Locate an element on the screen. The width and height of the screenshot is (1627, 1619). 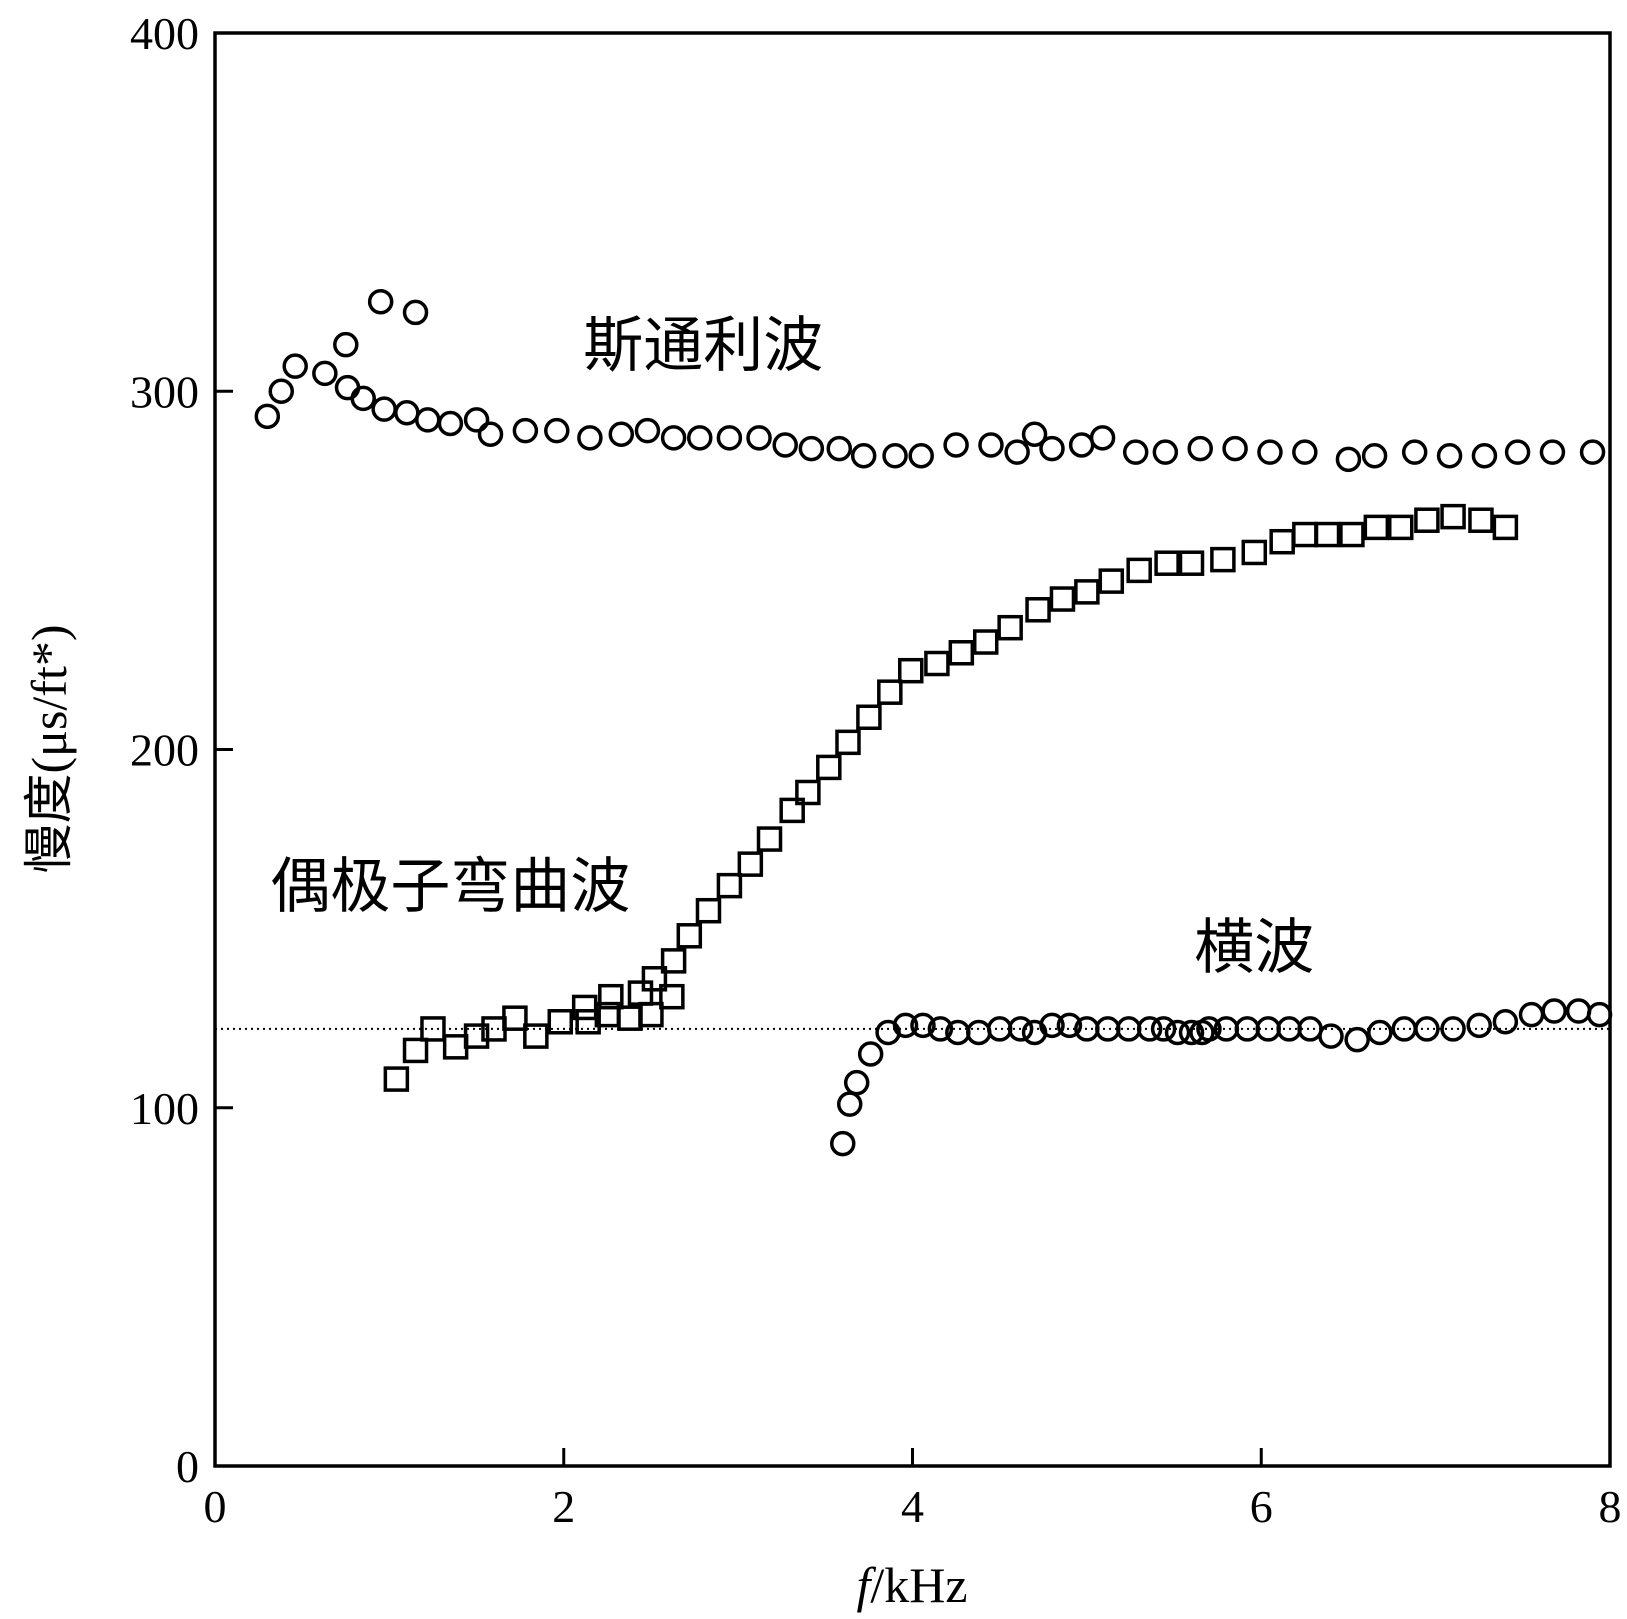
y-axis-label: 慢度(μs/ft*) is located at coordinates (49, 749).